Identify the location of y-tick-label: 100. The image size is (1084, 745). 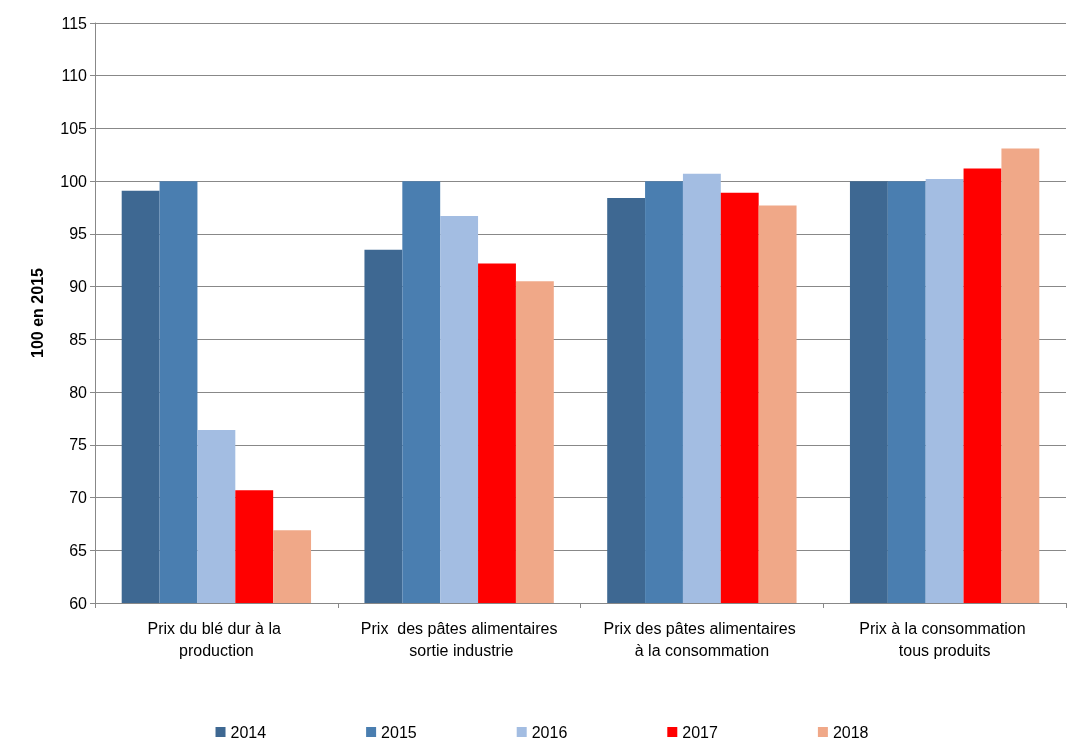
(74, 181).